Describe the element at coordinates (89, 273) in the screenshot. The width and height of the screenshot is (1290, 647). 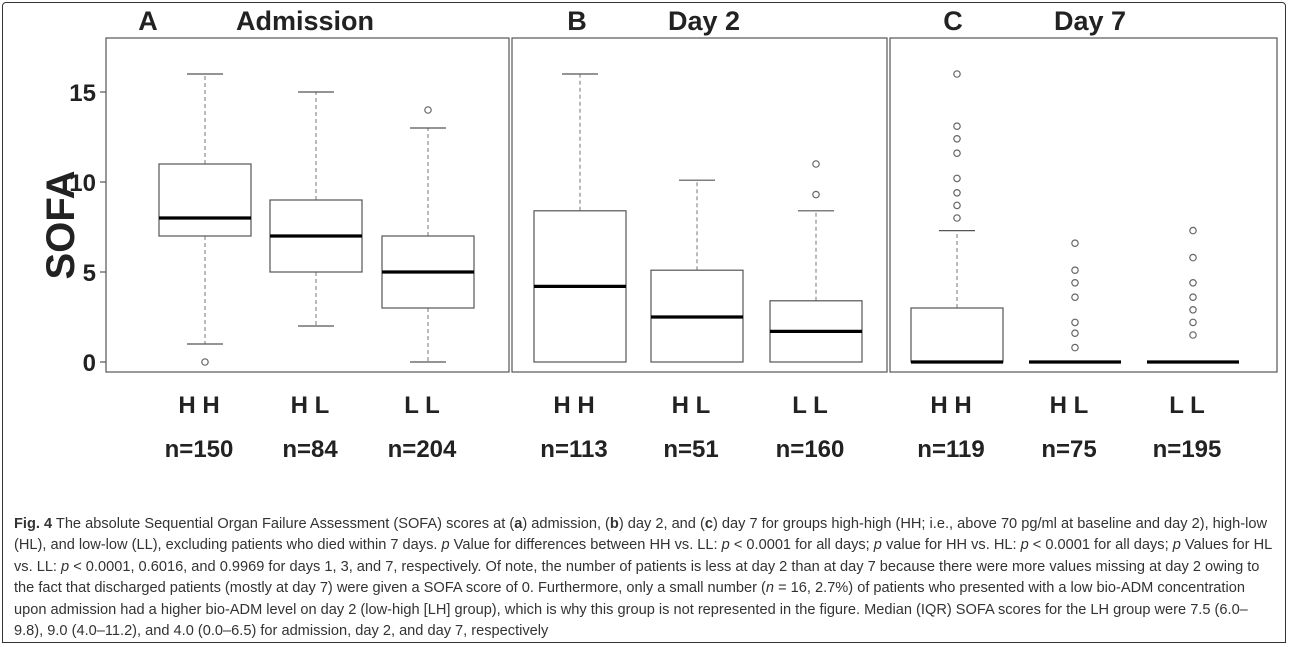
I see `y-tick-label: 5` at that location.